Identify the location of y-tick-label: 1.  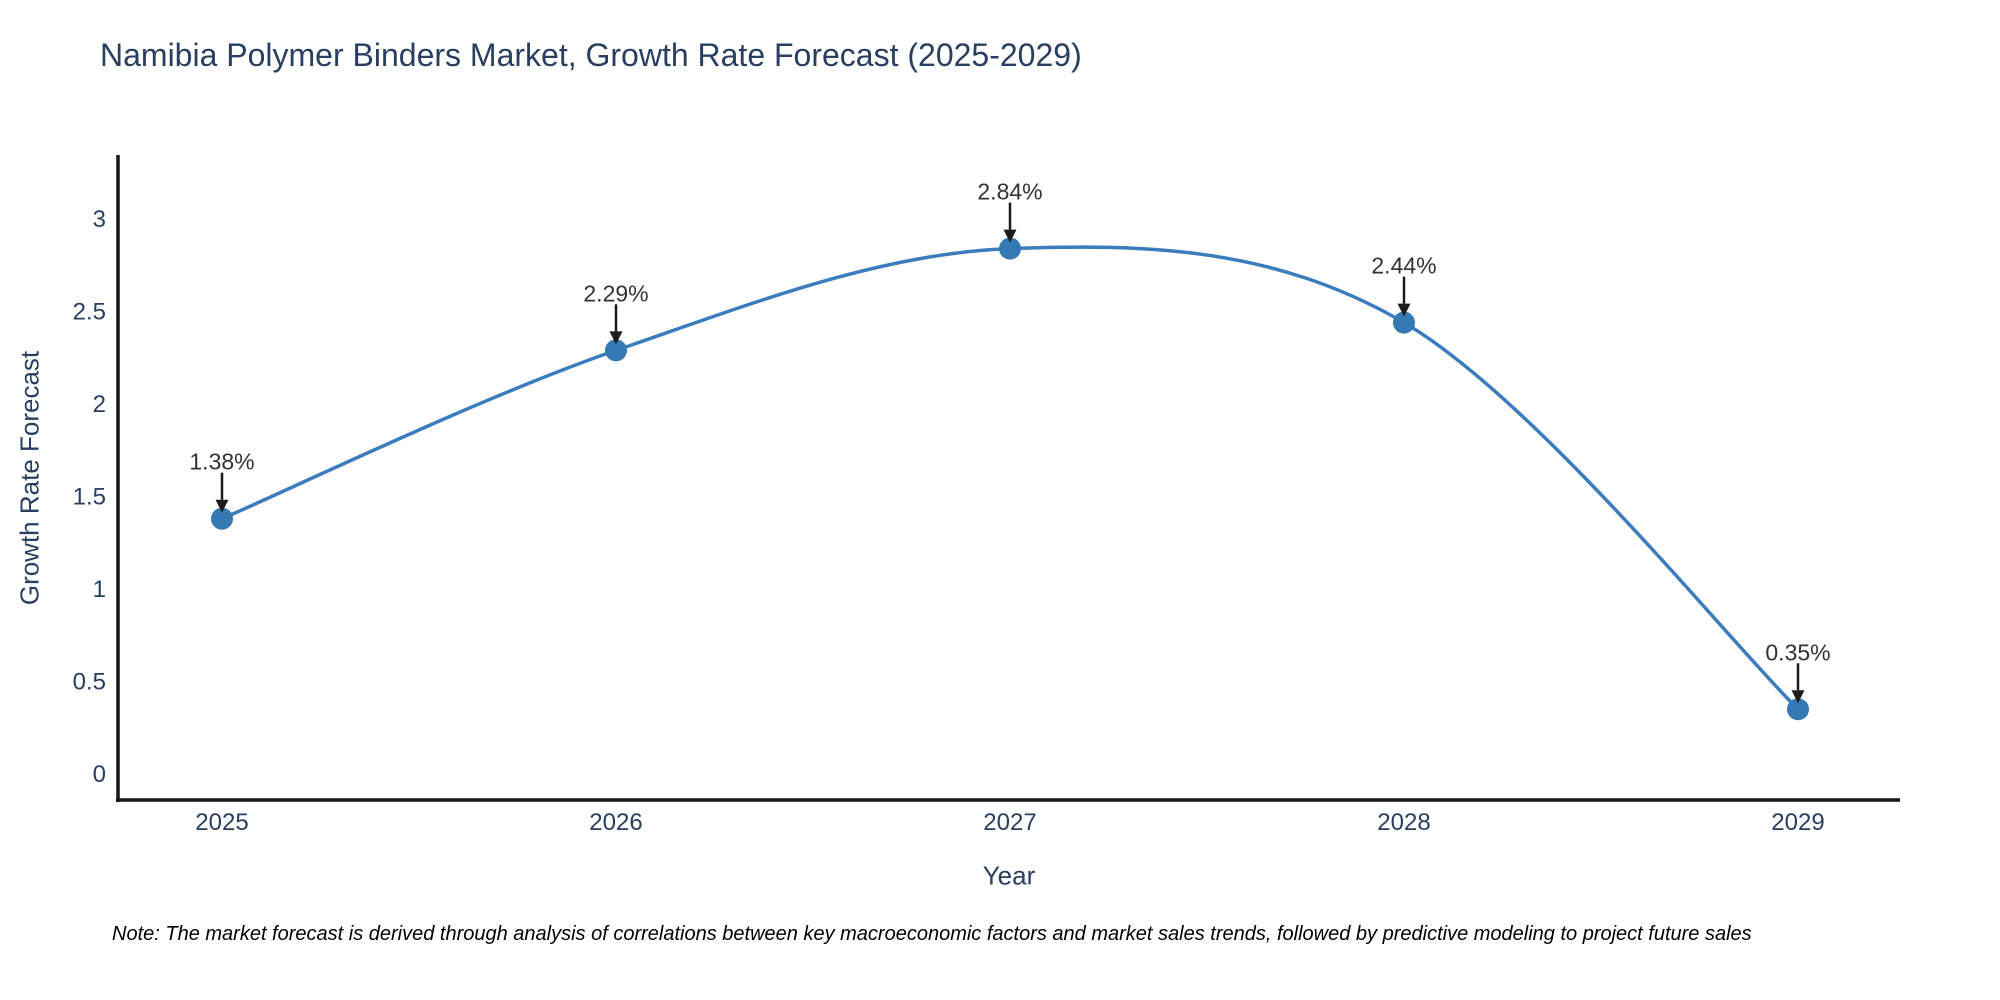
(99, 589).